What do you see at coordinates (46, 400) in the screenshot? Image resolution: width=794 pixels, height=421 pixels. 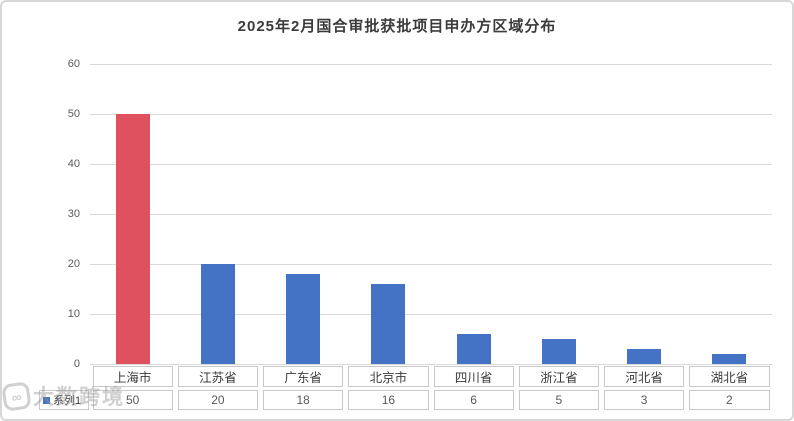 I see `legend-key-icon` at bounding box center [46, 400].